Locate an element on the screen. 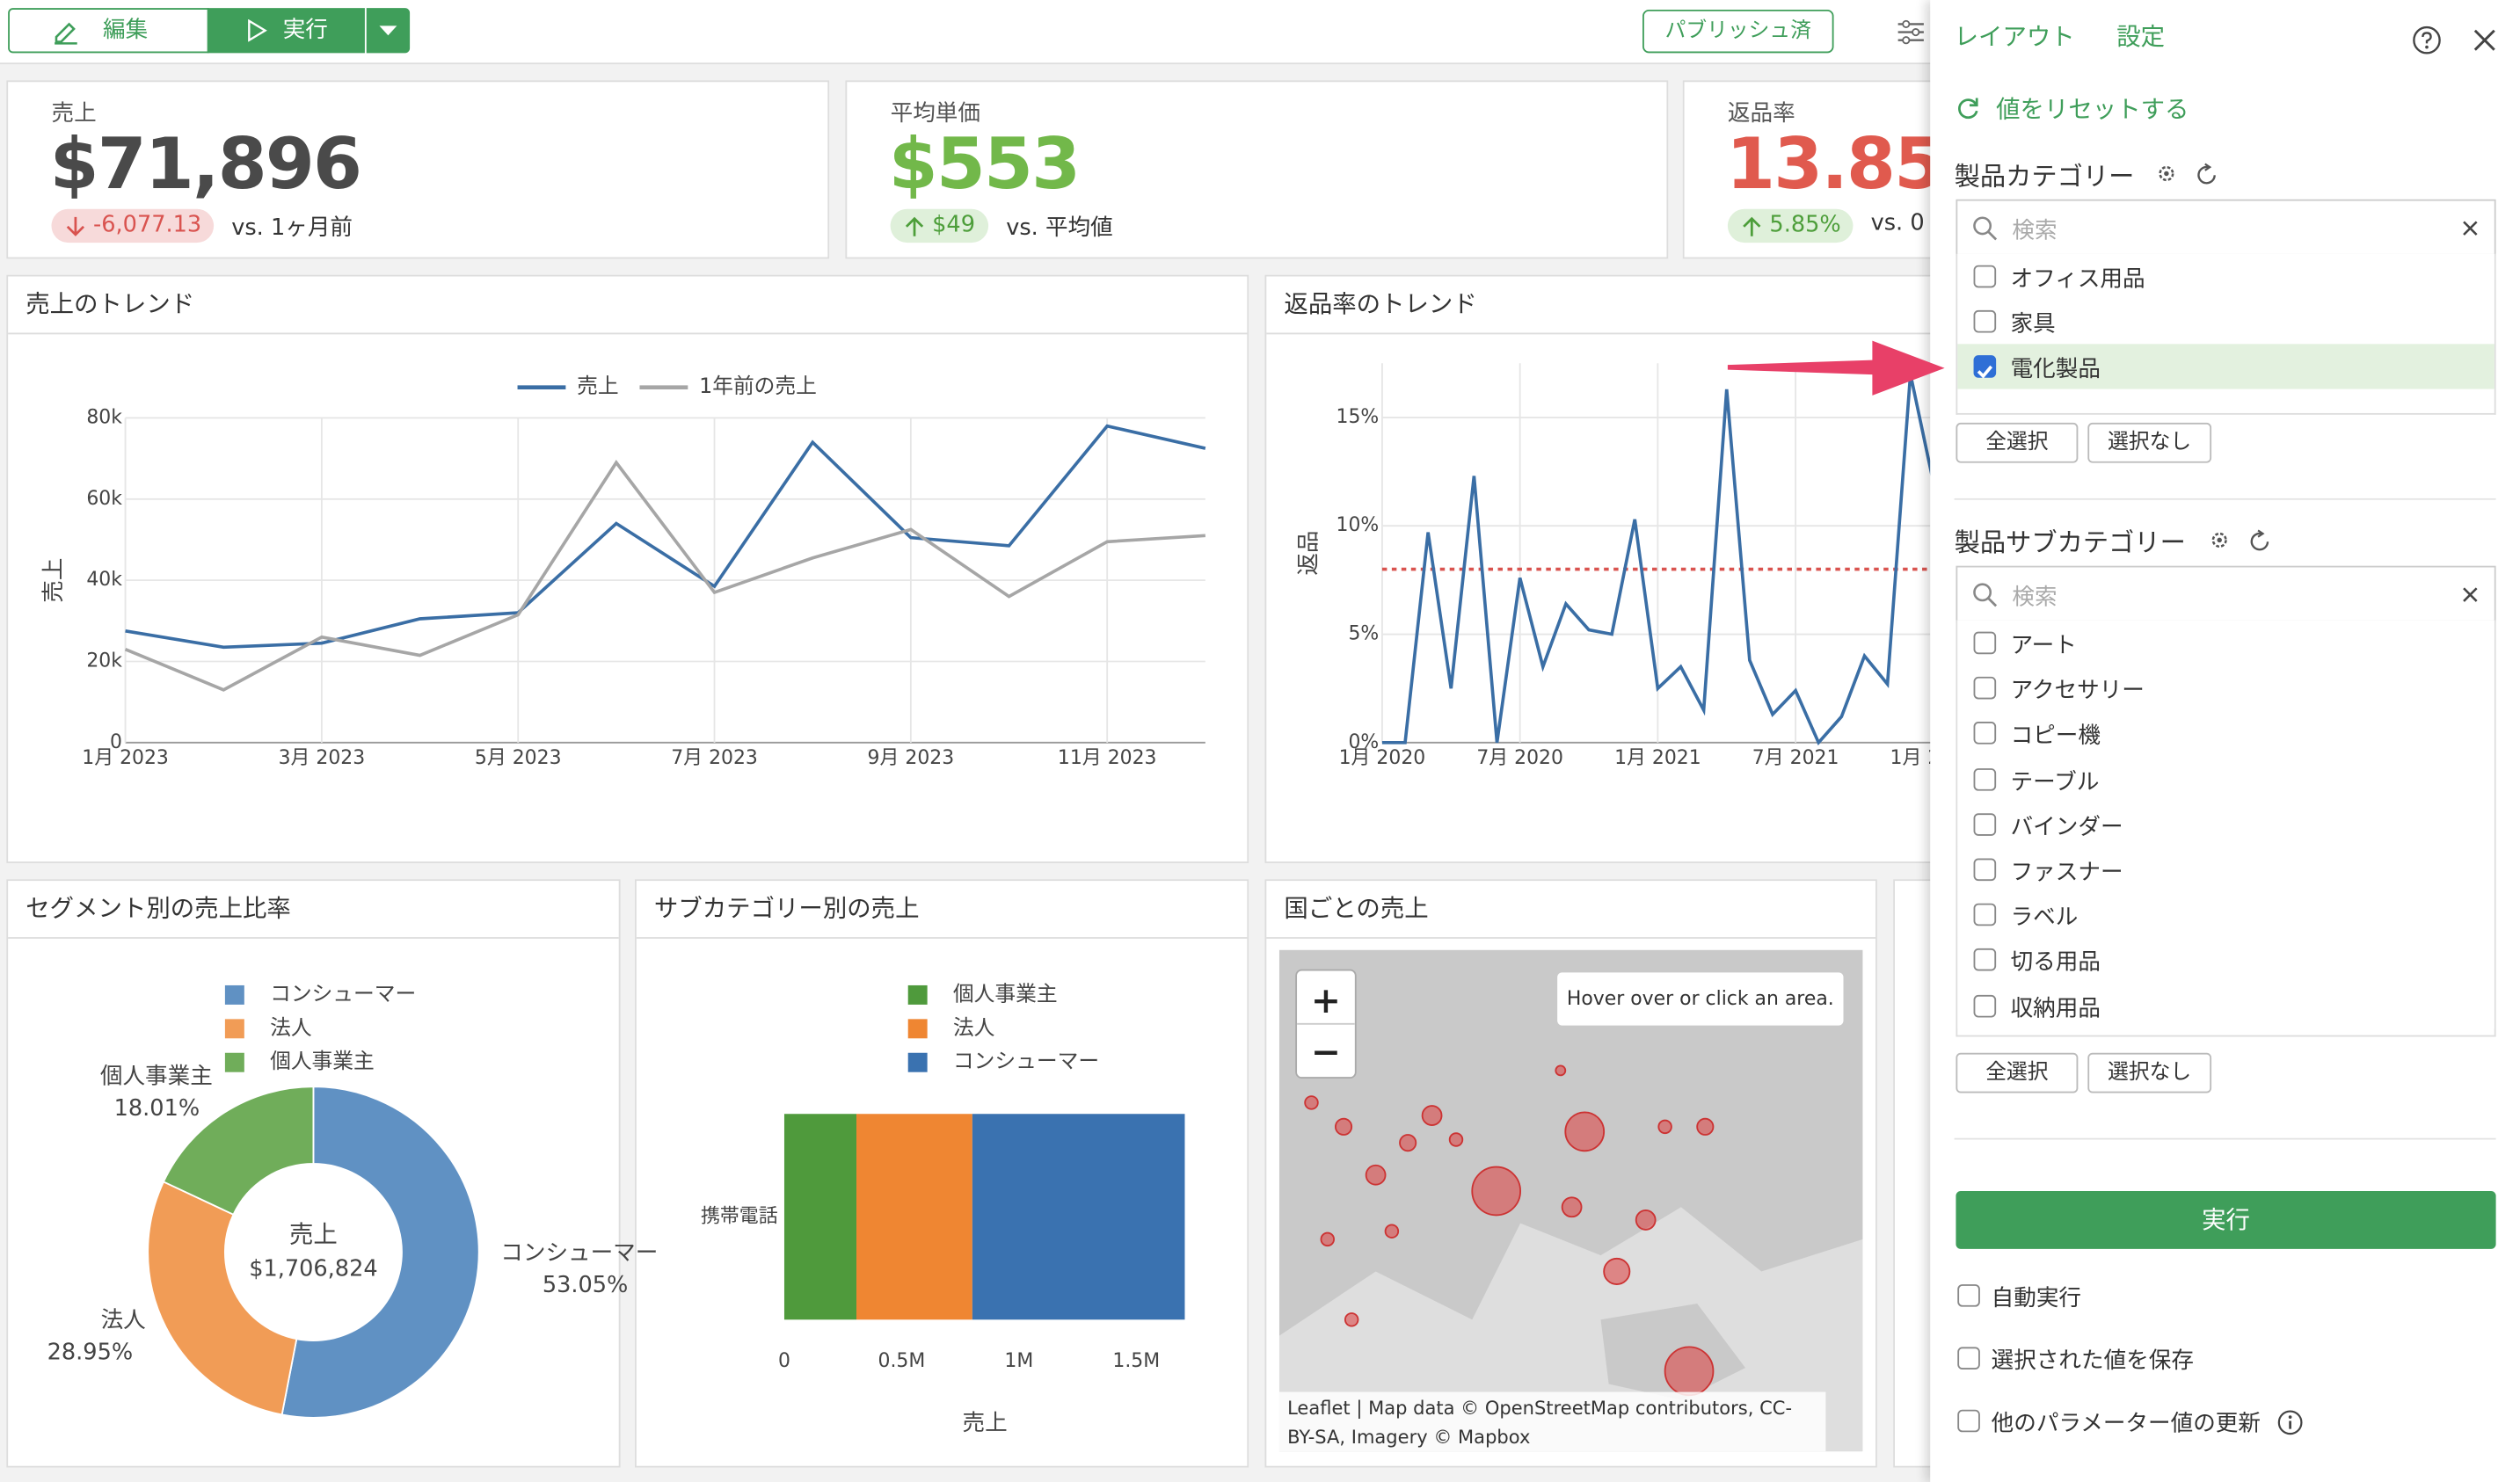 The height and width of the screenshot is (1482, 2520). option-row: アート is located at coordinates (2226, 643).